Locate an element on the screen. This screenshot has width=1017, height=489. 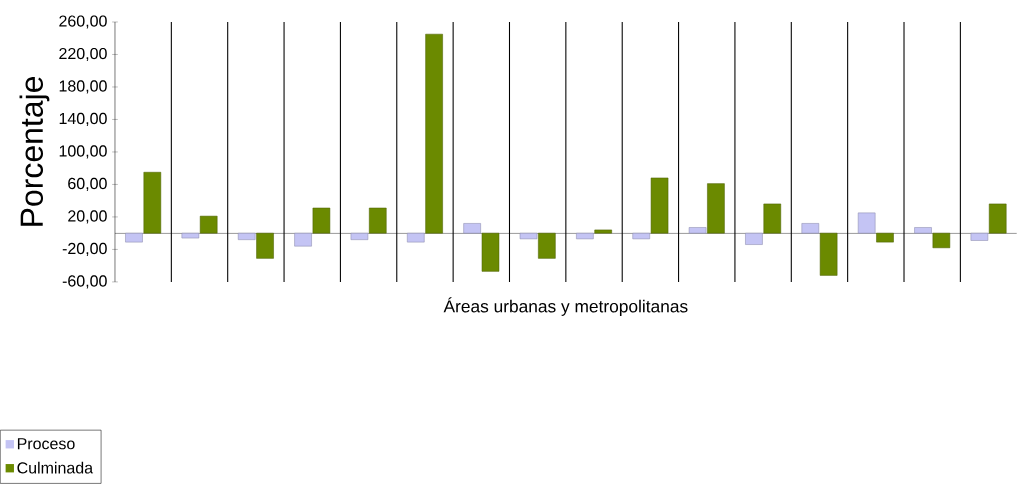
y-tick-label: 140,00 is located at coordinates (83, 119).